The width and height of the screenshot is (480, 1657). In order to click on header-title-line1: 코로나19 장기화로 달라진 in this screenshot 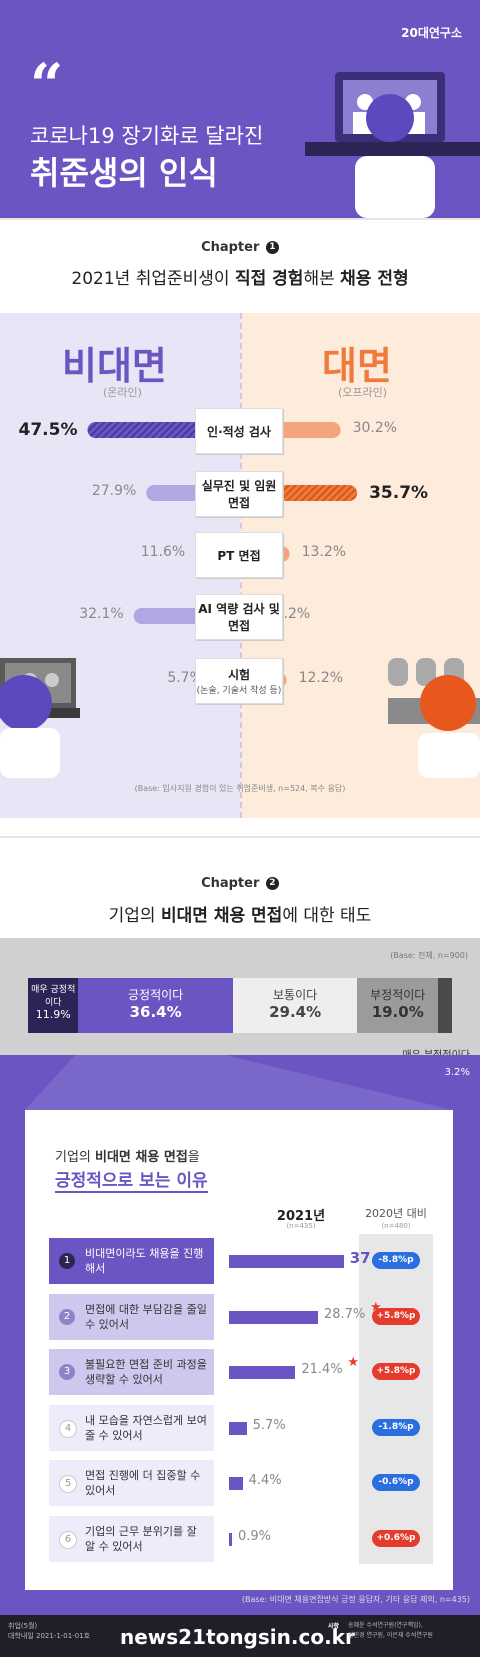, I will do `click(147, 136)`.